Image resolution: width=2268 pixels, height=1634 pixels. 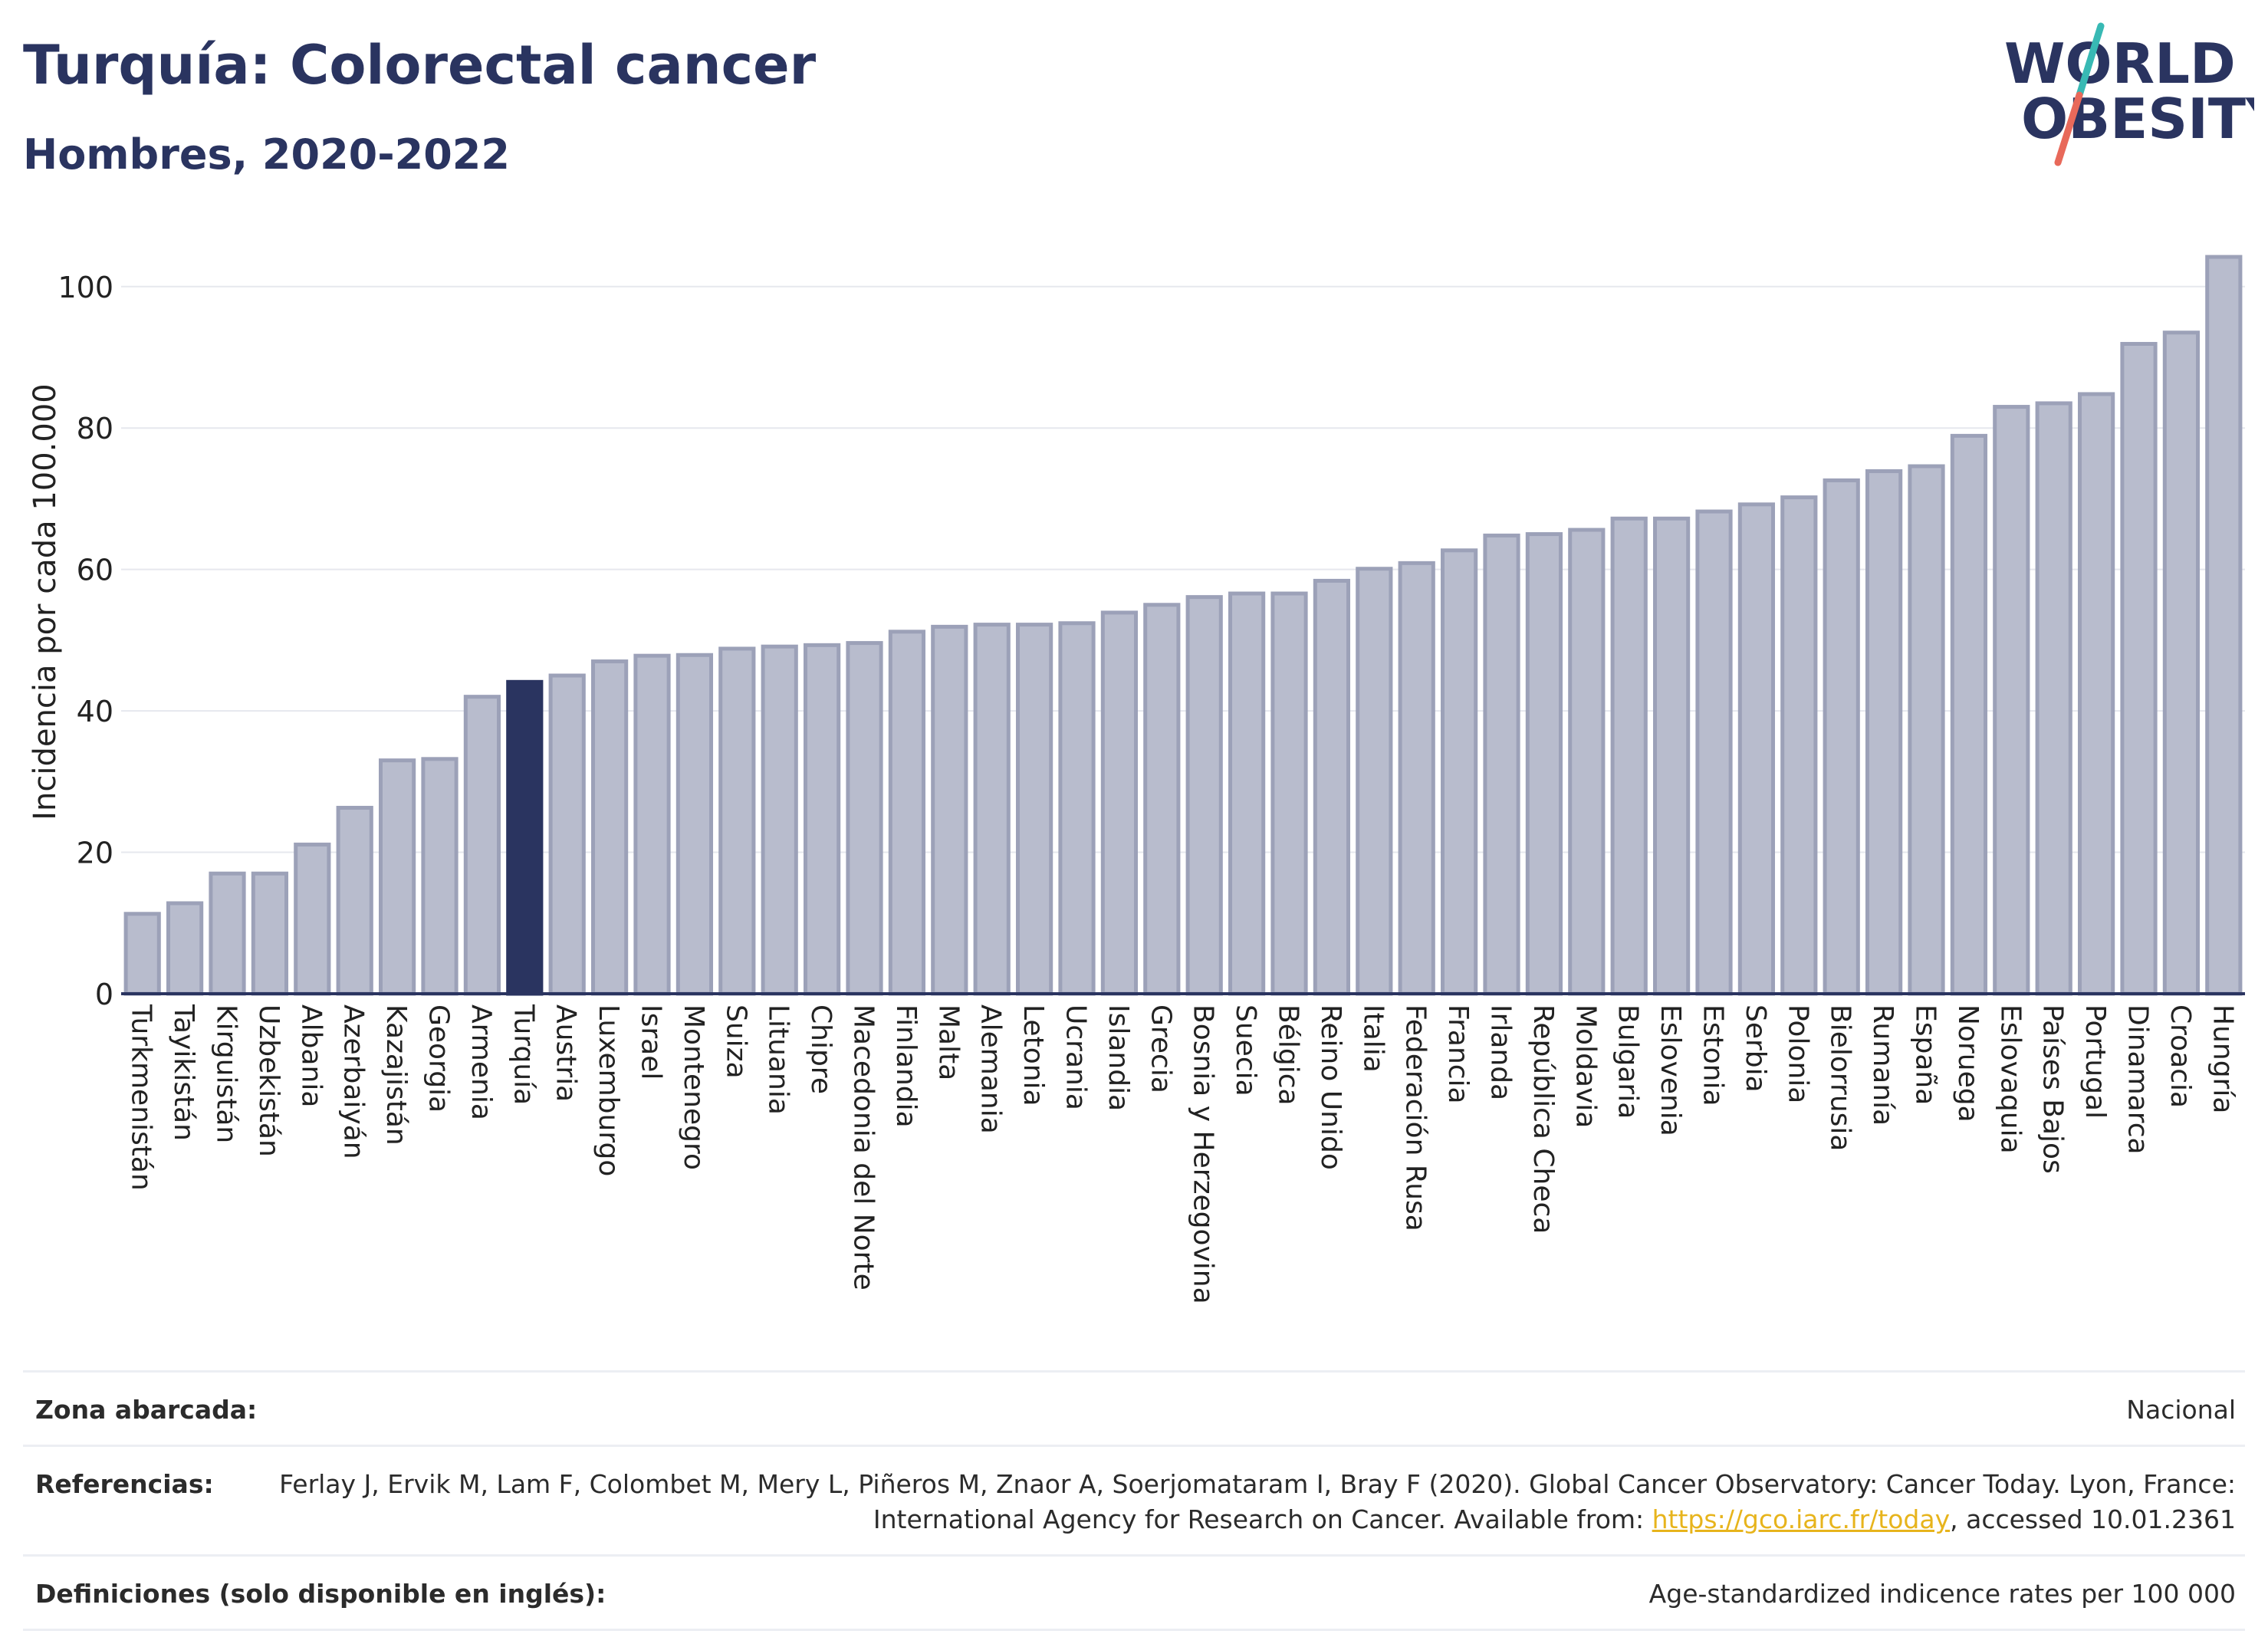 I want to click on x-tick-label: Tayikistán, so click(x=183, y=1072).